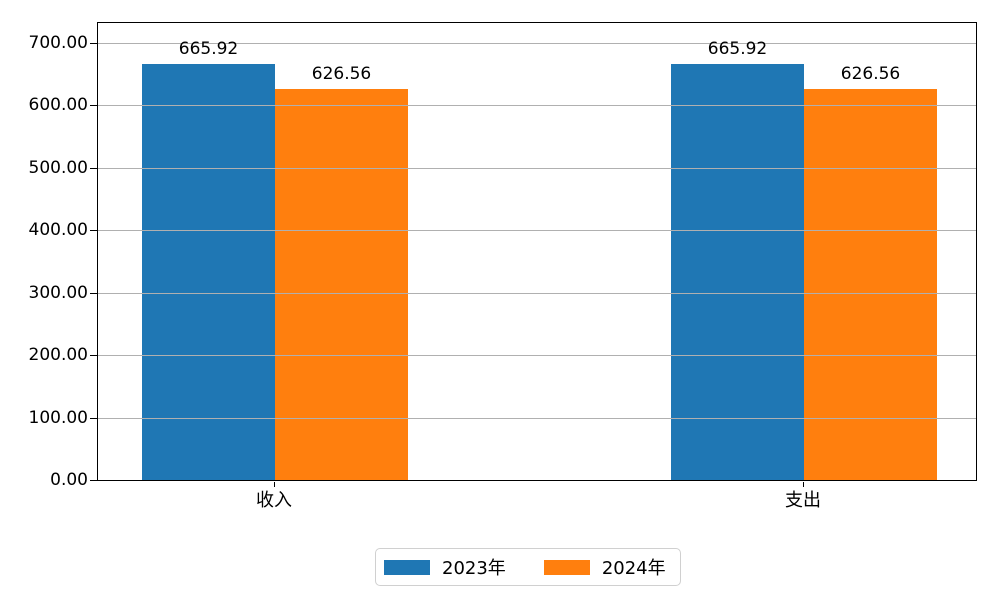 The width and height of the screenshot is (1000, 600). Describe the element at coordinates (58, 292) in the screenshot. I see `y-tick-label: 300.00` at that location.